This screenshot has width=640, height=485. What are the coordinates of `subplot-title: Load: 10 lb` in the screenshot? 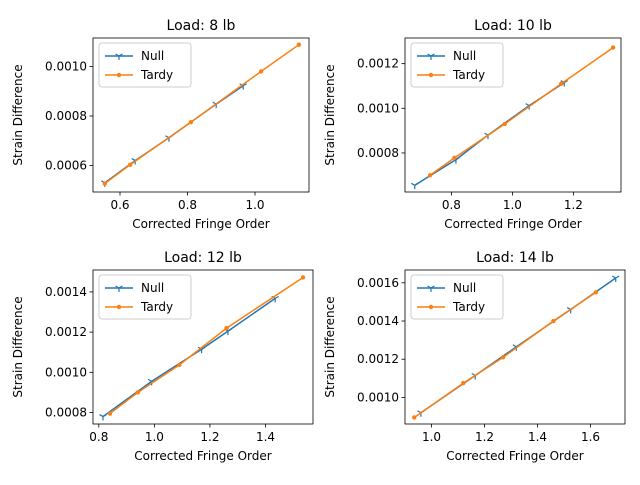 It's located at (513, 26).